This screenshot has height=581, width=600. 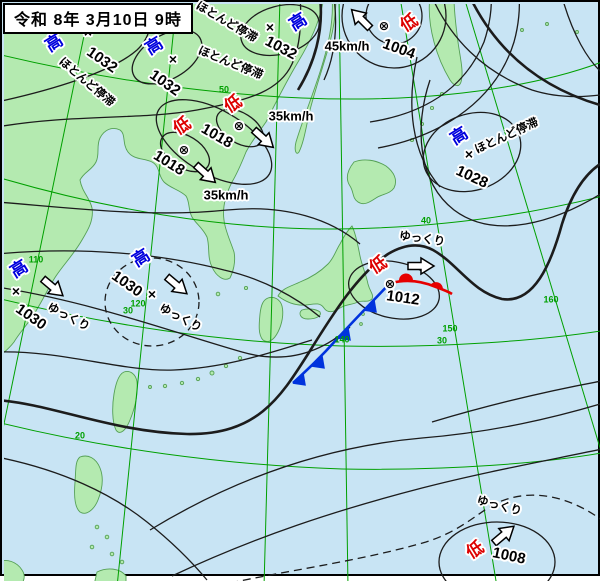 I want to click on longitude-label-150: 150, so click(x=450, y=328).